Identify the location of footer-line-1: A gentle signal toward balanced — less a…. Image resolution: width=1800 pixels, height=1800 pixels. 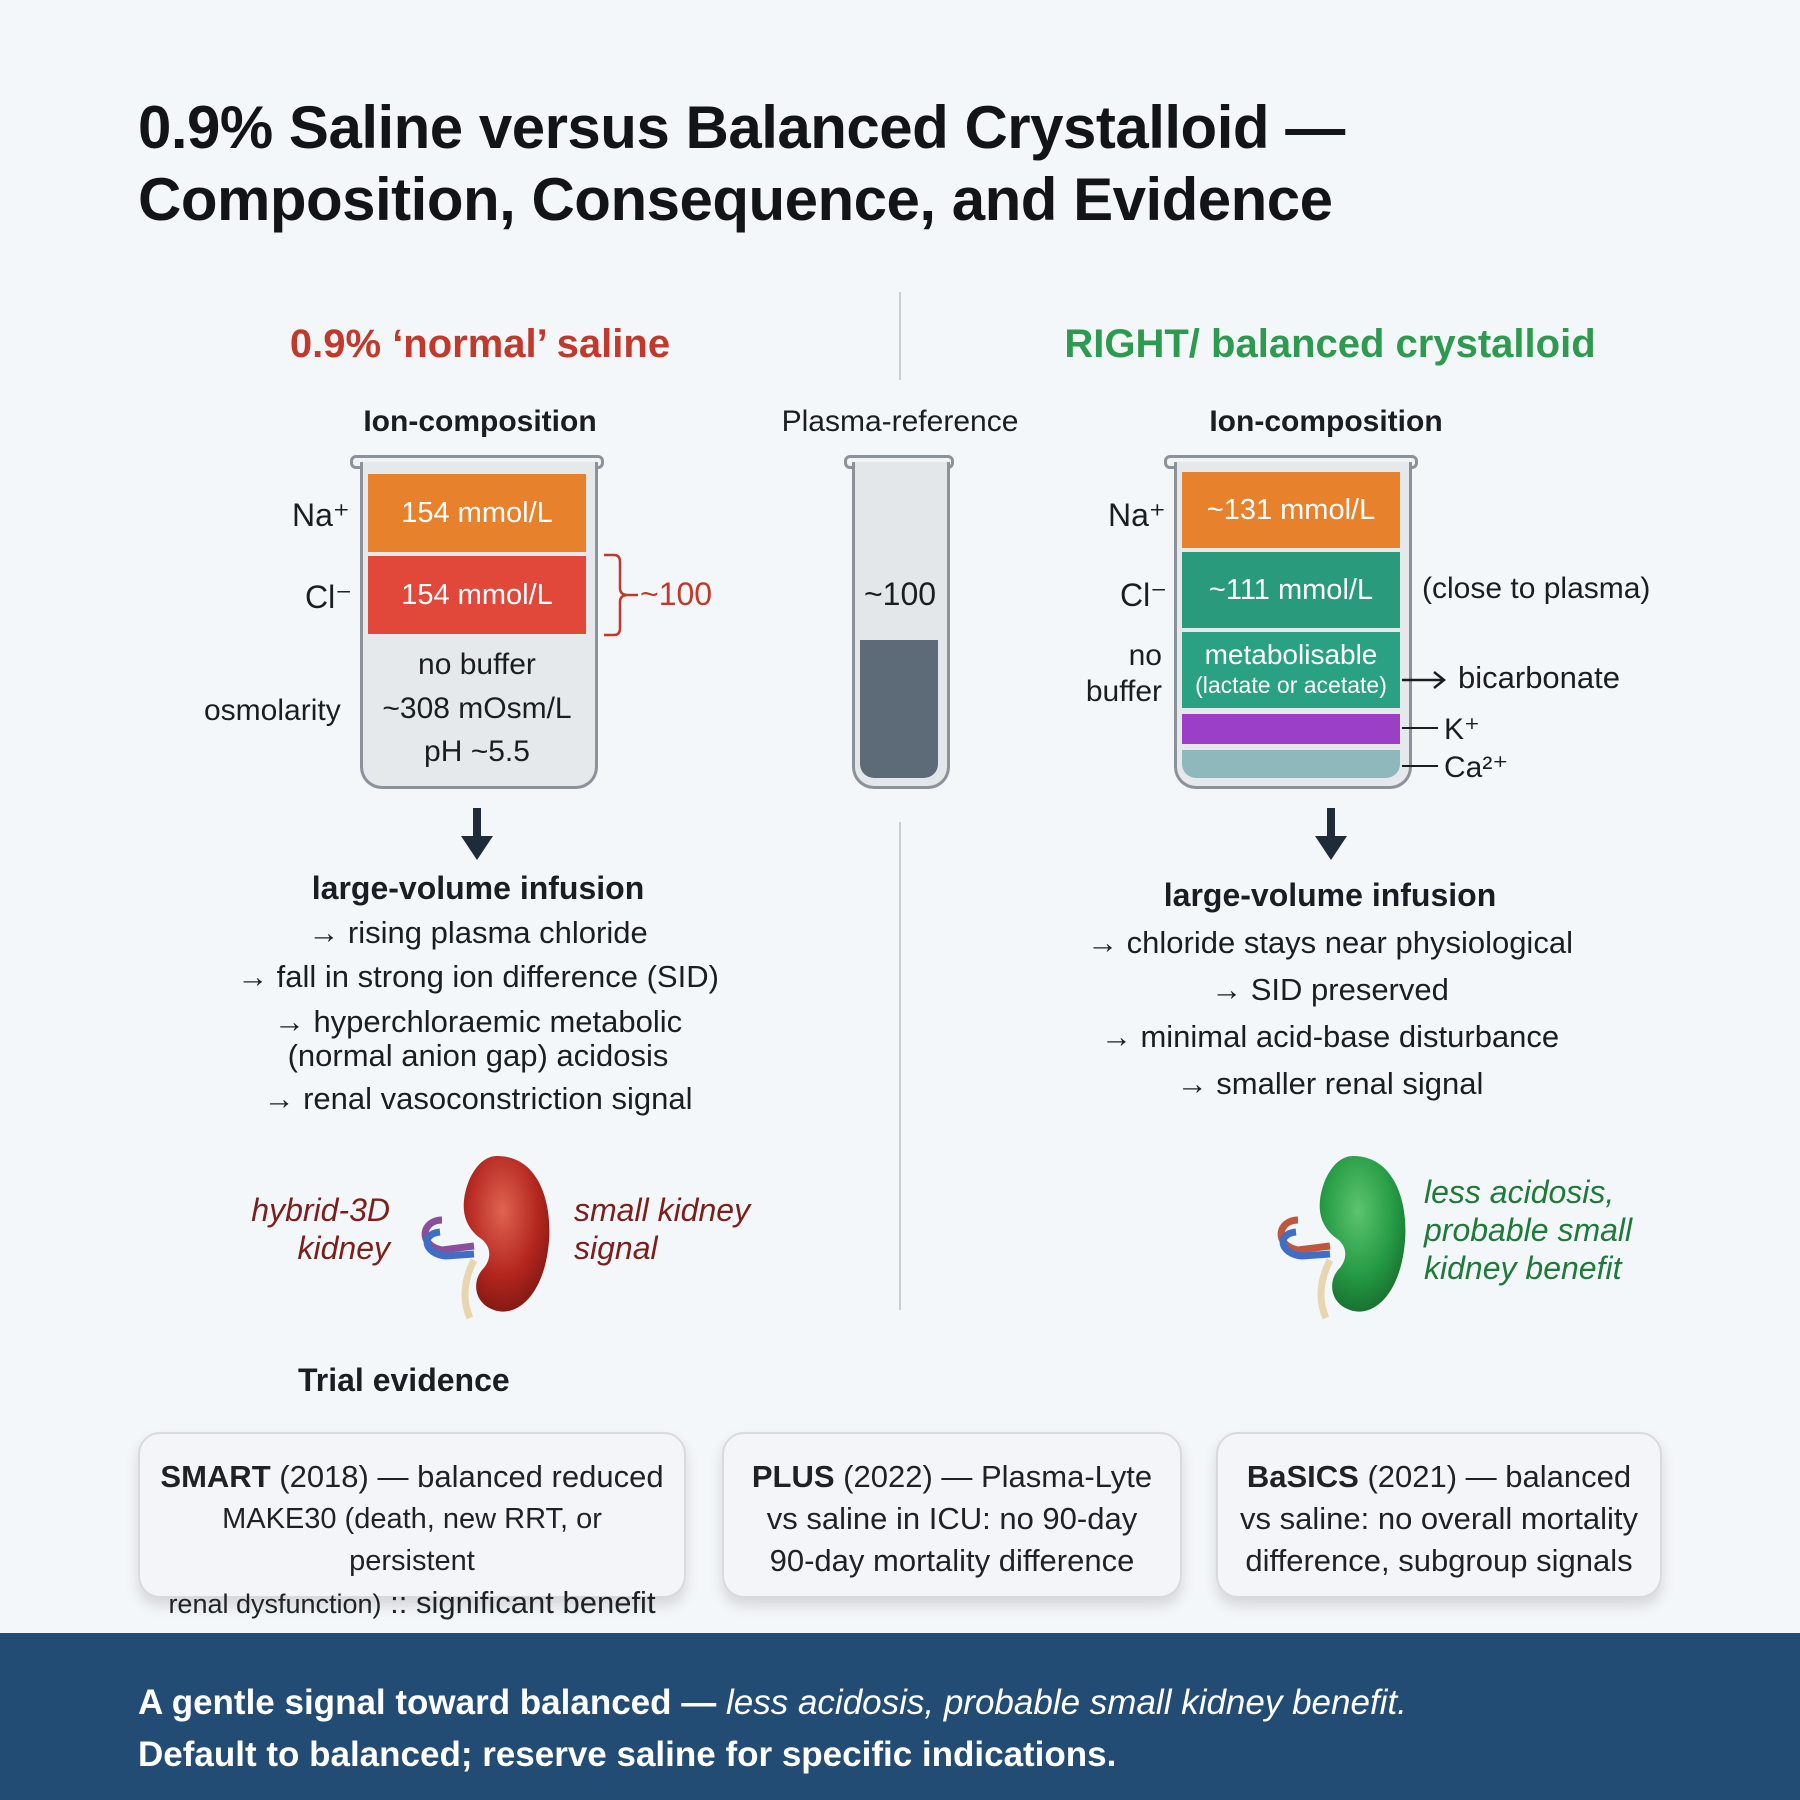
(772, 1702).